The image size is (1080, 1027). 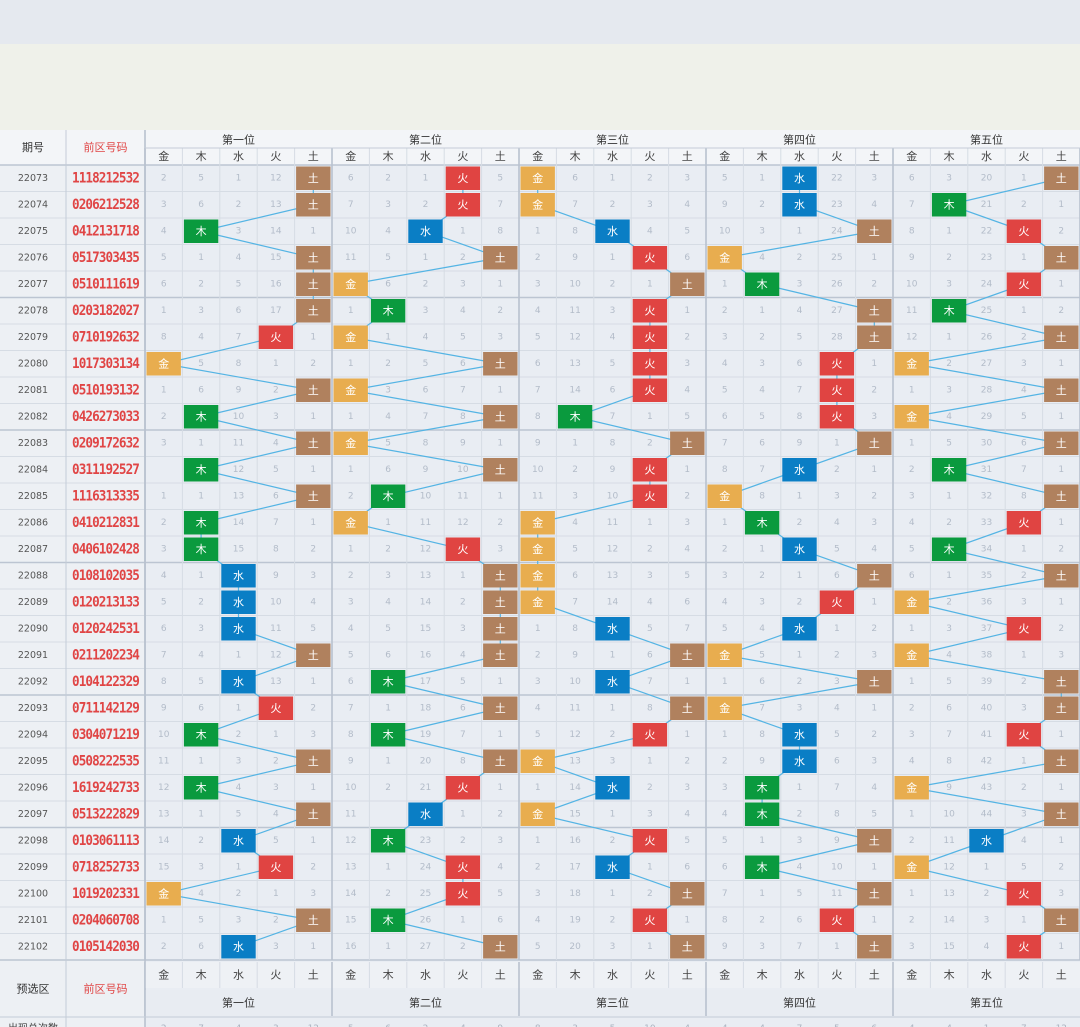 What do you see at coordinates (33, 231) in the screenshot?
I see `period-cell: 22075` at bounding box center [33, 231].